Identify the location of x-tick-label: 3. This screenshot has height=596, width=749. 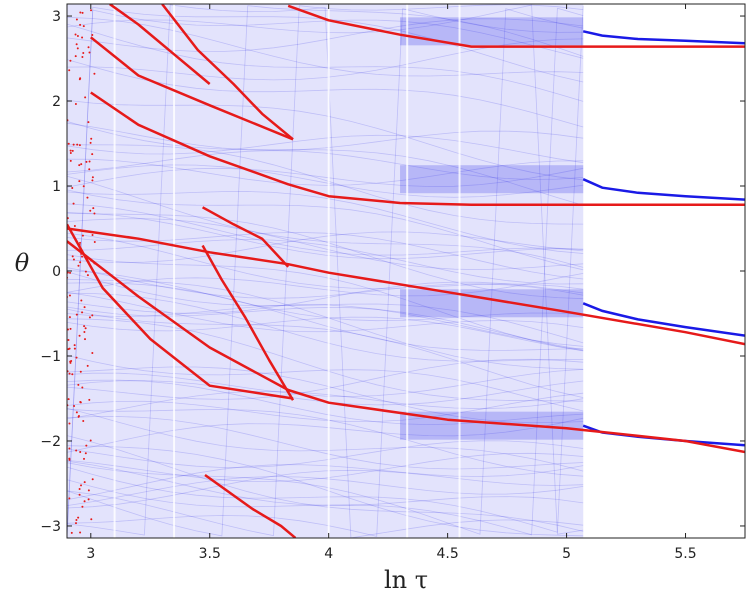
(90, 554).